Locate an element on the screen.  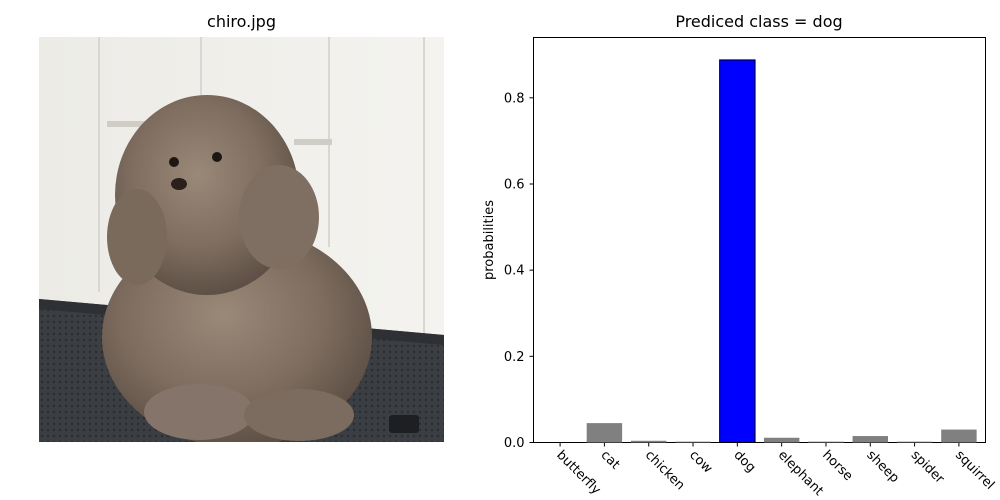
y-tick-label: 0.4 is located at coordinates (514, 271).